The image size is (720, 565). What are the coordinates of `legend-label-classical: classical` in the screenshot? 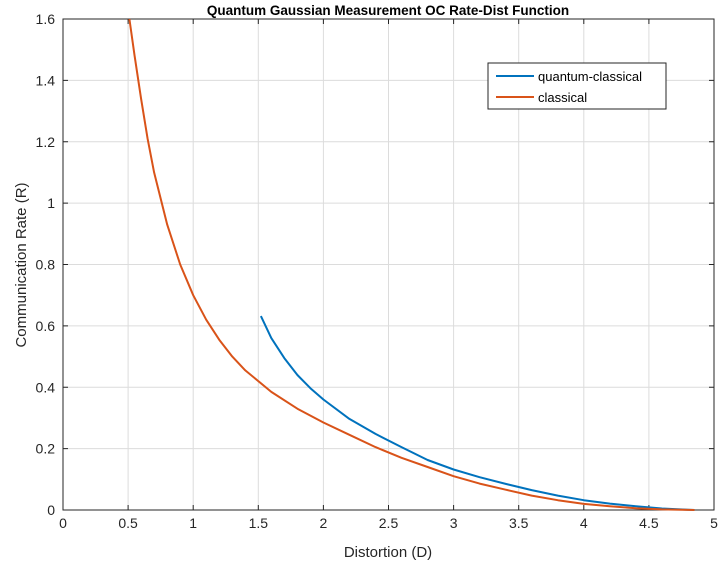 It's located at (562, 97).